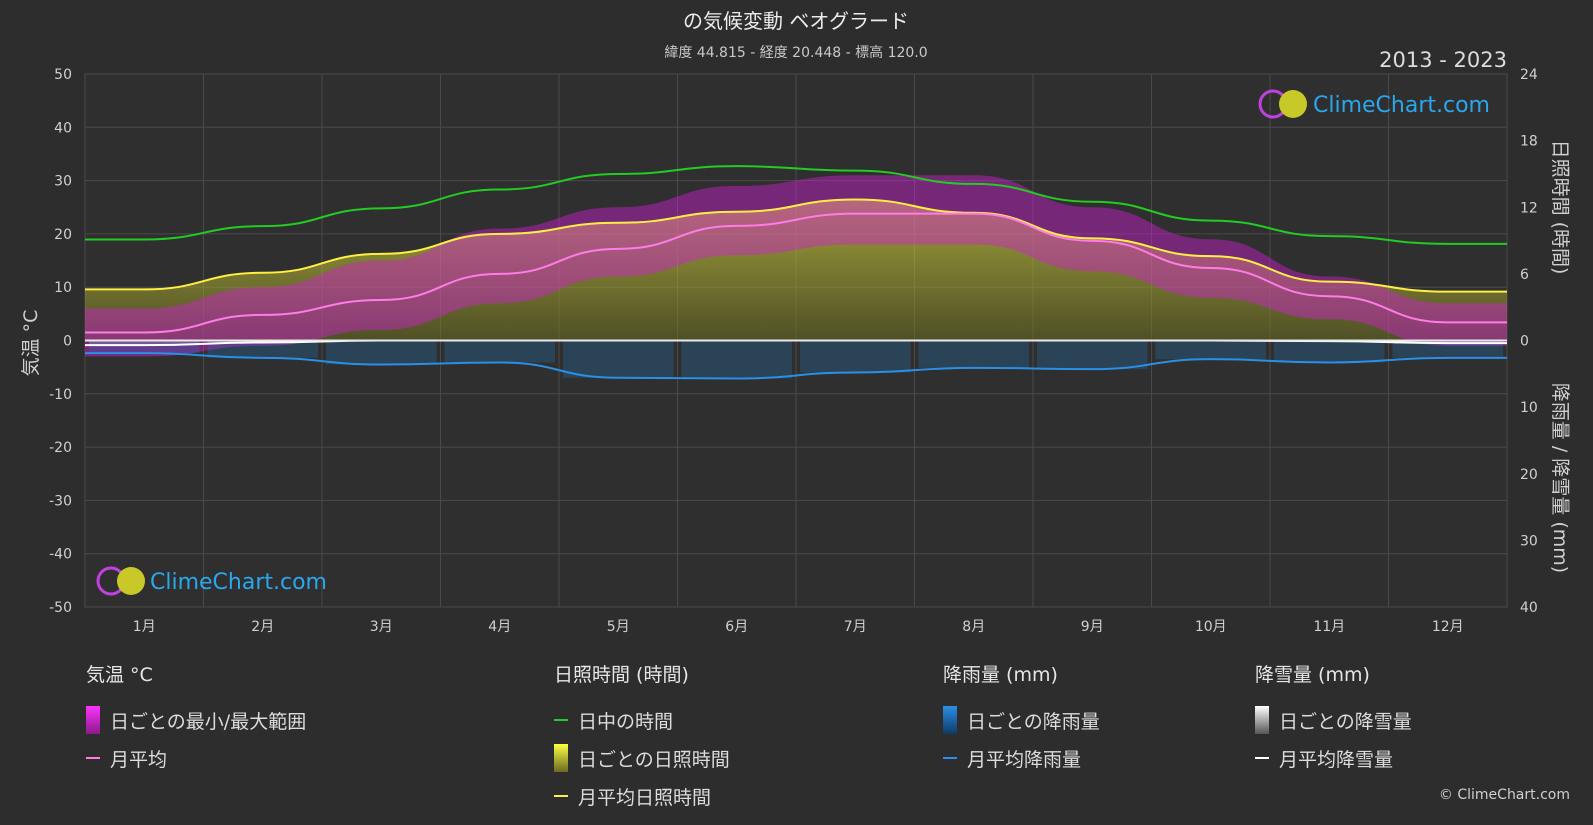  What do you see at coordinates (60, 608) in the screenshot?
I see `left-tick-label: -50` at bounding box center [60, 608].